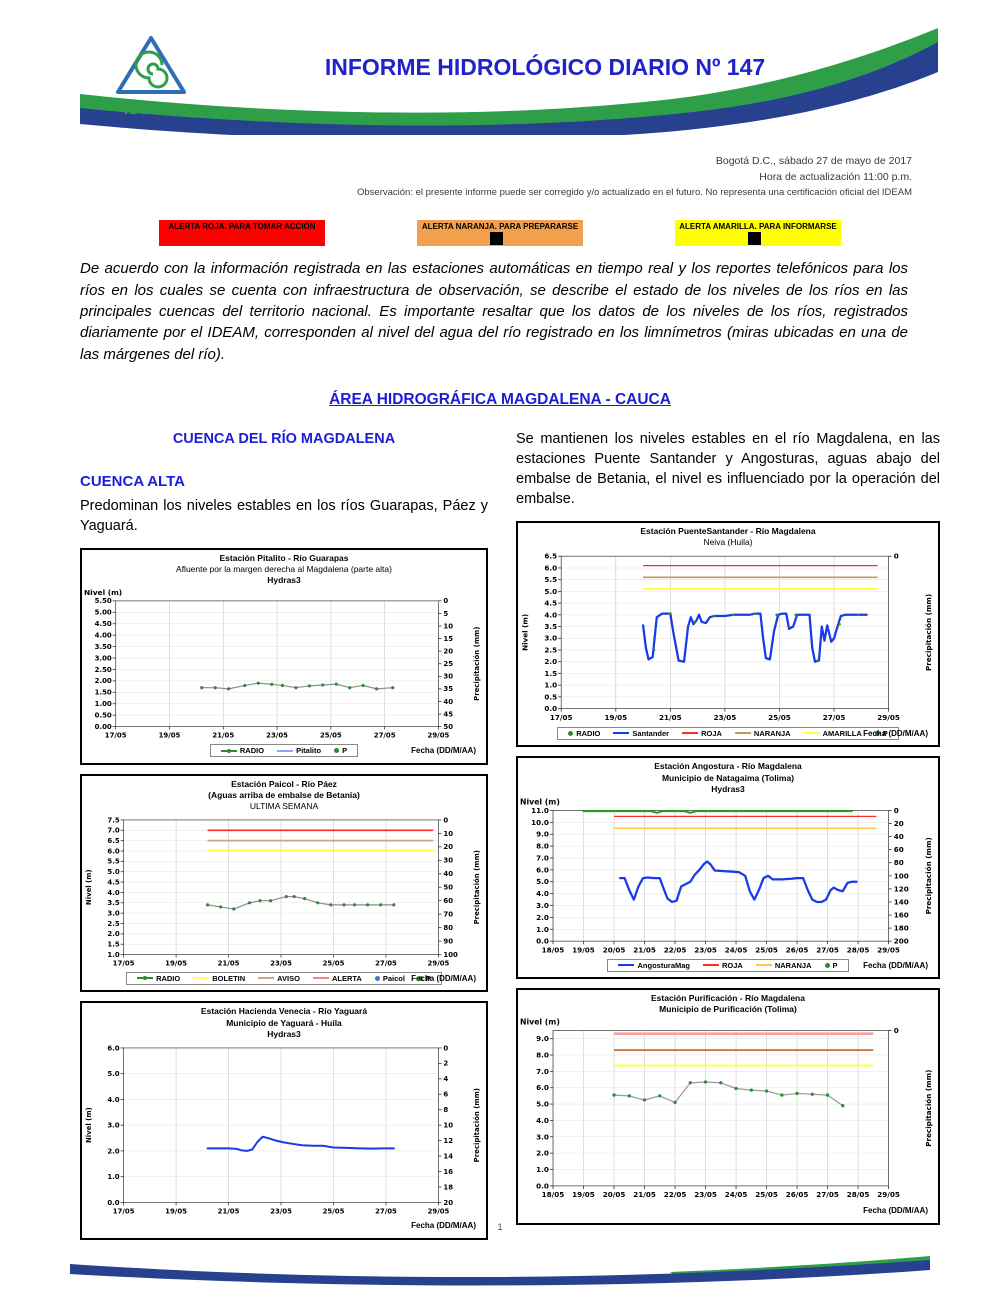 This screenshot has height=1293, width=1000. What do you see at coordinates (113, 862) in the screenshot?
I see `svg-text: 5.5` at bounding box center [113, 862].